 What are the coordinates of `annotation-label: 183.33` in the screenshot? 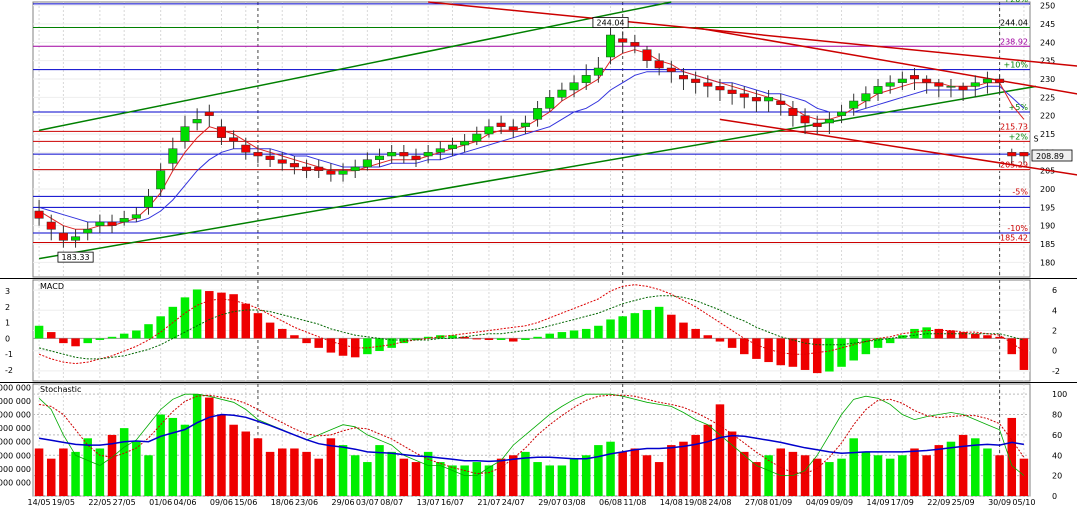 It's located at (76, 257).